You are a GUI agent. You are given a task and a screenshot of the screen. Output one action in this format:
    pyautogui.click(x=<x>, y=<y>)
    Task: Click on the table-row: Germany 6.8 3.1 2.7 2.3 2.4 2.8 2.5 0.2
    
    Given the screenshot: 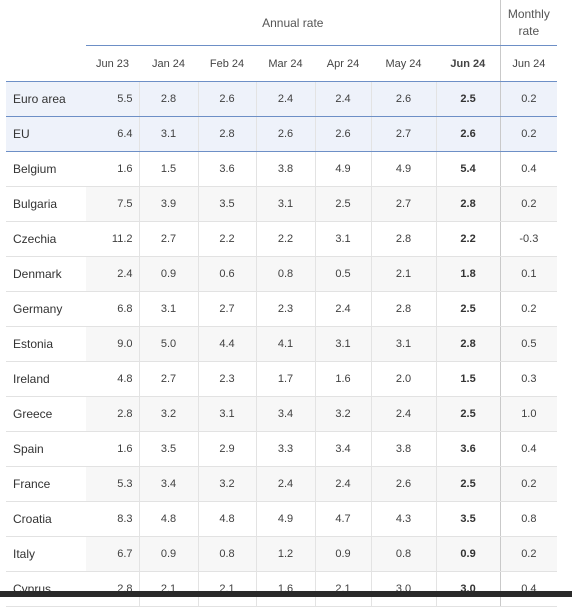 What is the action you would take?
    pyautogui.click(x=282, y=309)
    